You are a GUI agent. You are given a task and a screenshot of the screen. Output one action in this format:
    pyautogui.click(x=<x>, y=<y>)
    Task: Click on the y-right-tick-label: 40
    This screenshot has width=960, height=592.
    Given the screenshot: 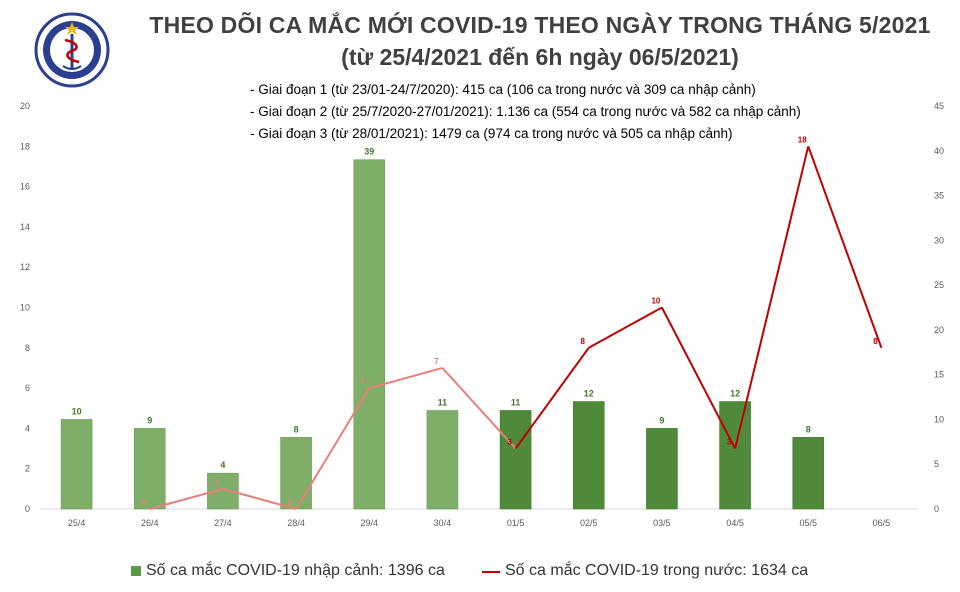 What is the action you would take?
    pyautogui.click(x=939, y=151)
    